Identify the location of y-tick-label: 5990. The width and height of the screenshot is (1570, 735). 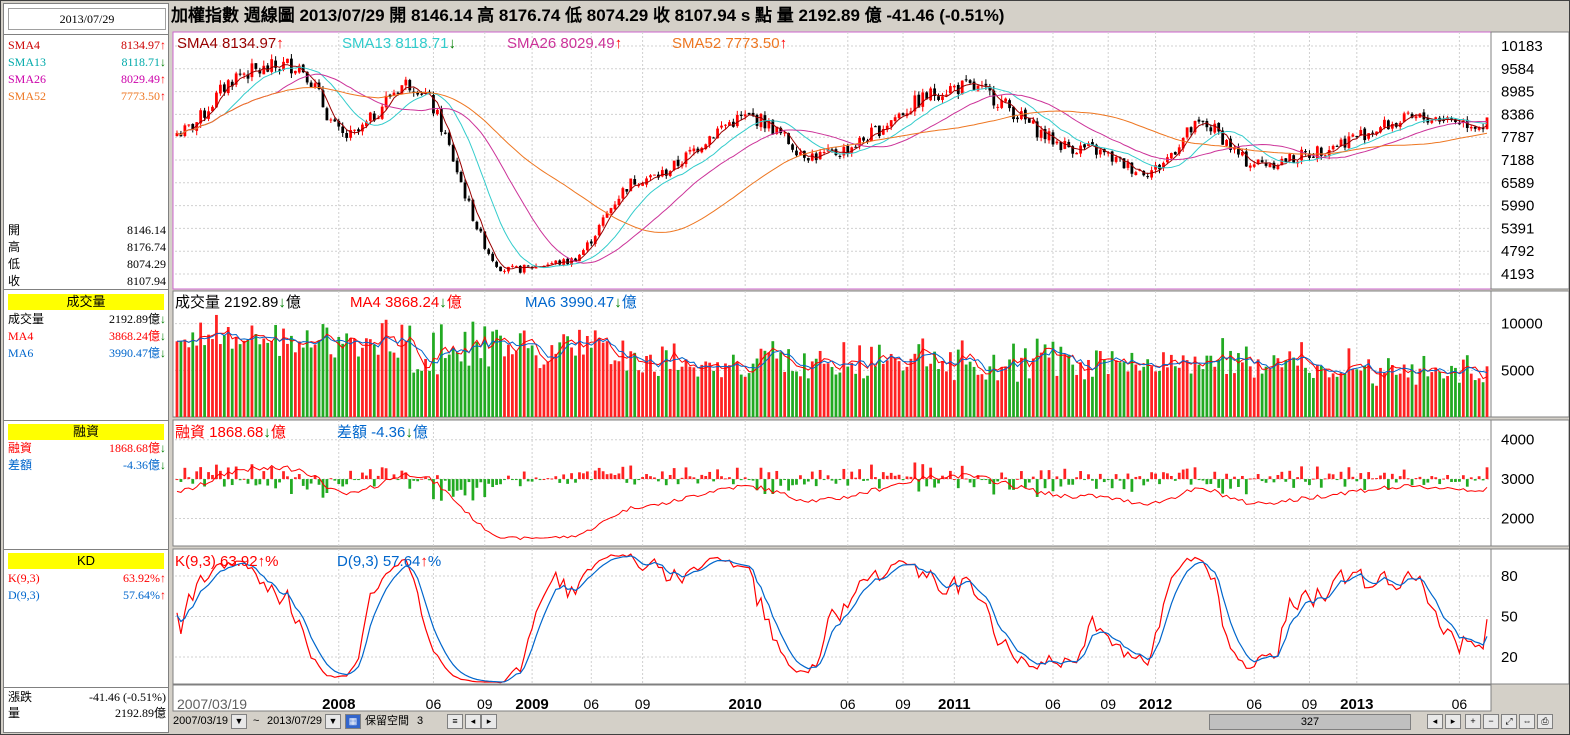
(1517, 206).